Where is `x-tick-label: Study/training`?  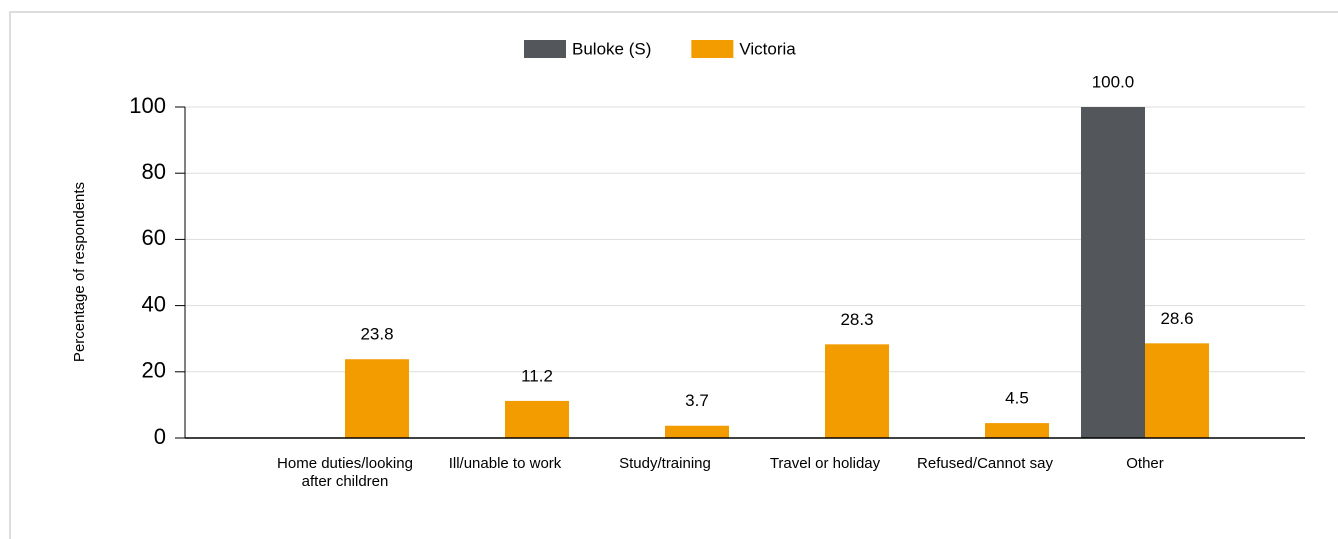 x-tick-label: Study/training is located at coordinates (665, 463).